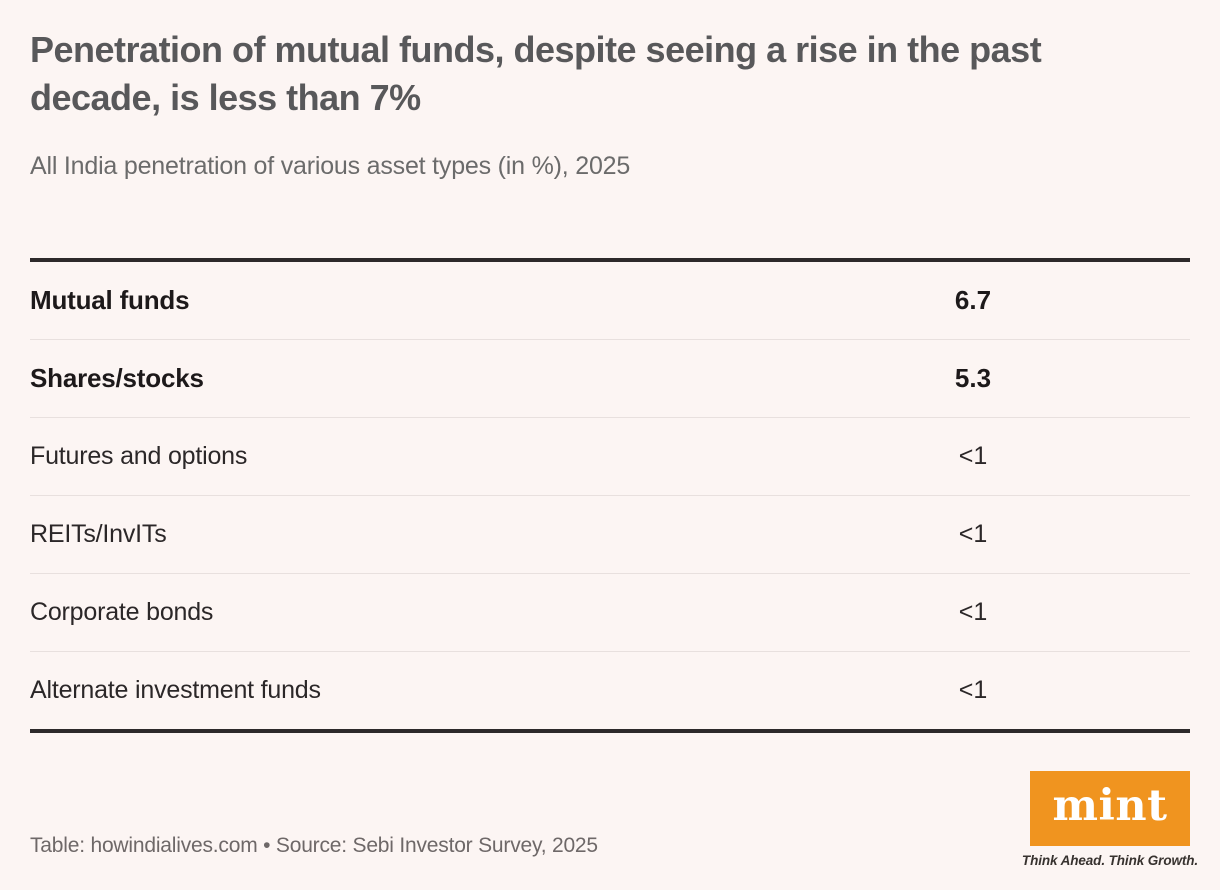 The width and height of the screenshot is (1220, 890). What do you see at coordinates (117, 378) in the screenshot?
I see `row-label: Shares/stocks` at bounding box center [117, 378].